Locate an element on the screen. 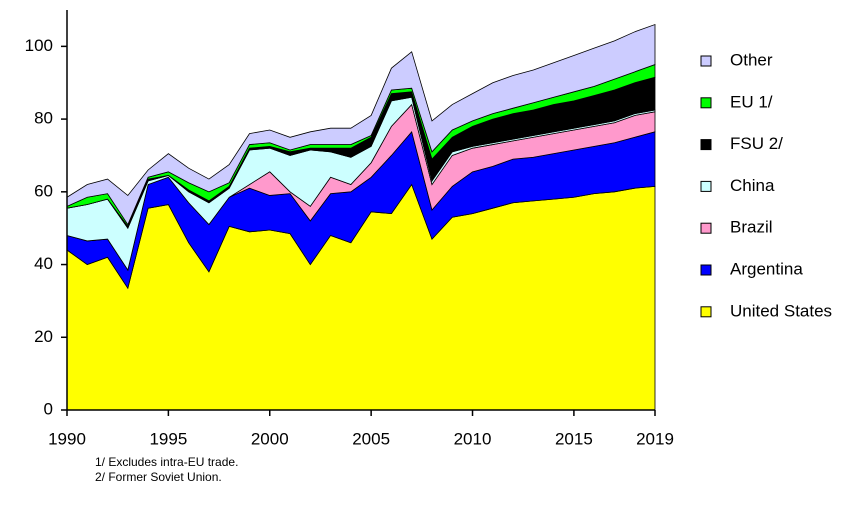 This screenshot has height=513, width=864. x-tick-label: 2010 is located at coordinates (473, 438).